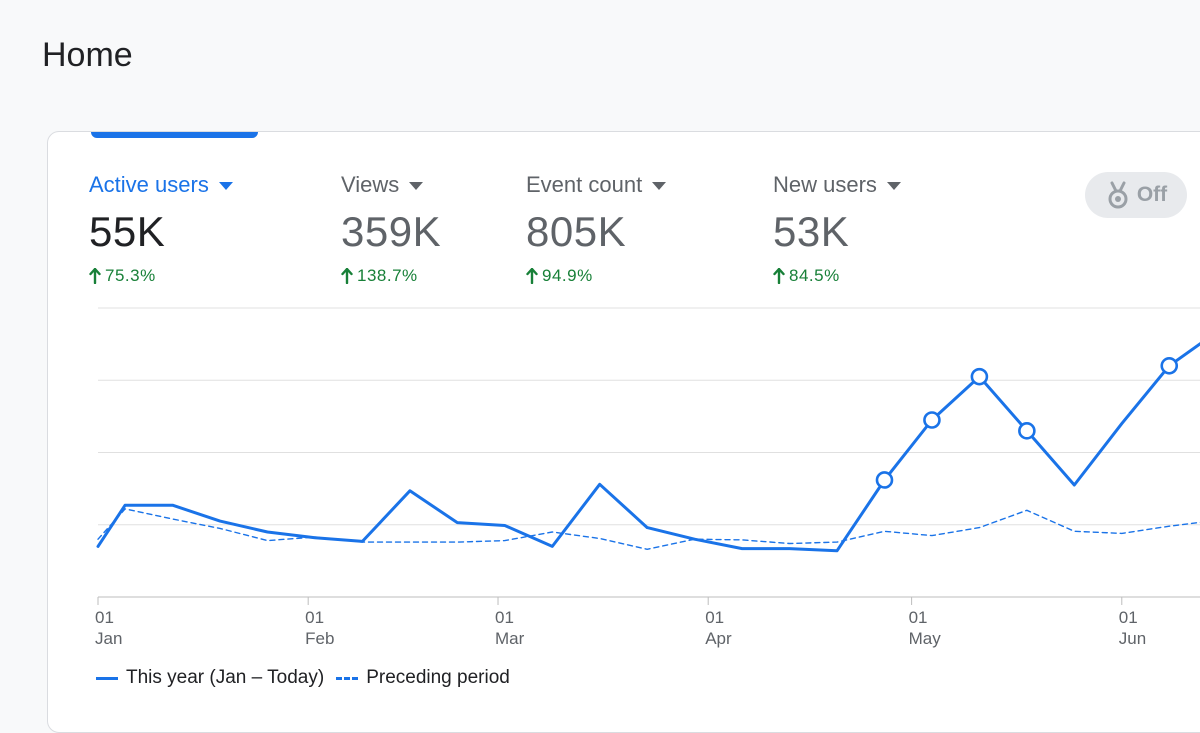 This screenshot has height=733, width=1200. I want to click on metric-event-count: Event count 805K 94.9%, so click(596, 229).